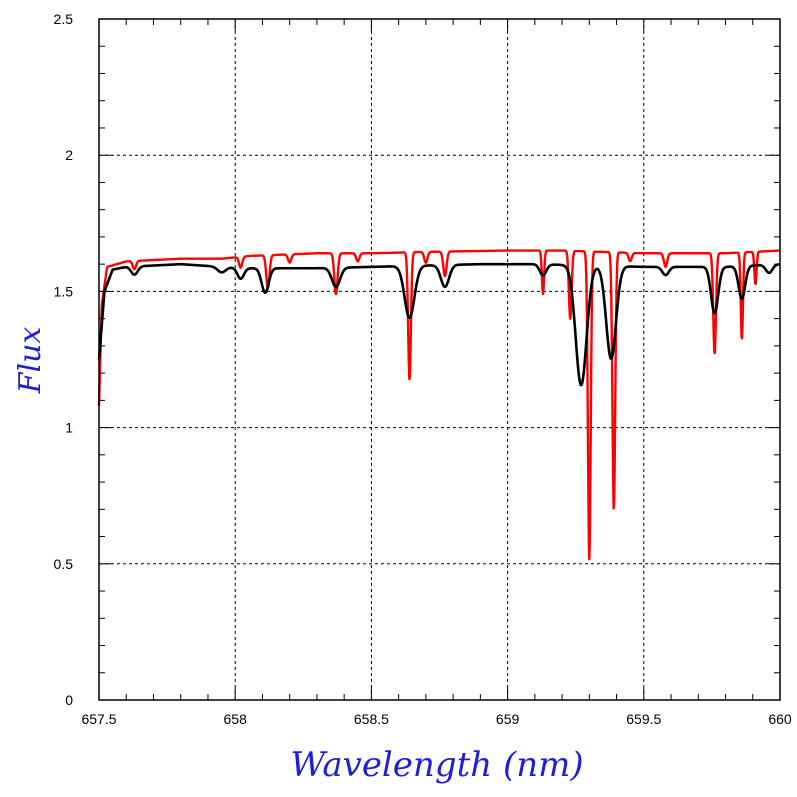 The height and width of the screenshot is (797, 797). Describe the element at coordinates (64, 291) in the screenshot. I see `y-tick-label: 1.5` at that location.